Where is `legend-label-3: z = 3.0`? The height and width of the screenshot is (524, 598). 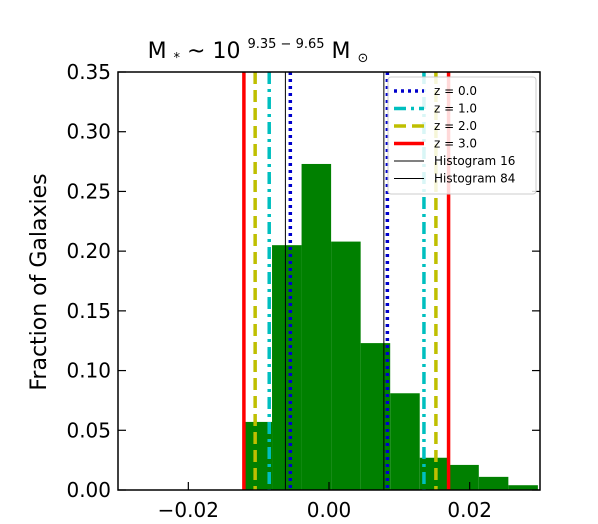 legend-label-3: z = 3.0 is located at coordinates (455, 144).